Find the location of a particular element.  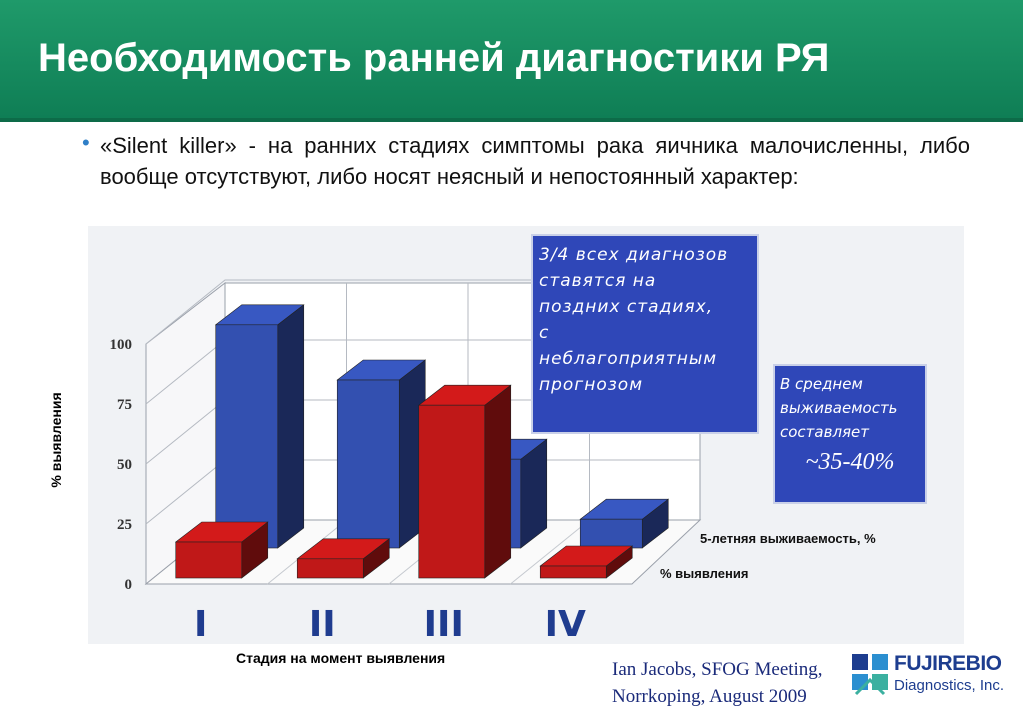

y-axis-label: % выявления is located at coordinates (56, 440).